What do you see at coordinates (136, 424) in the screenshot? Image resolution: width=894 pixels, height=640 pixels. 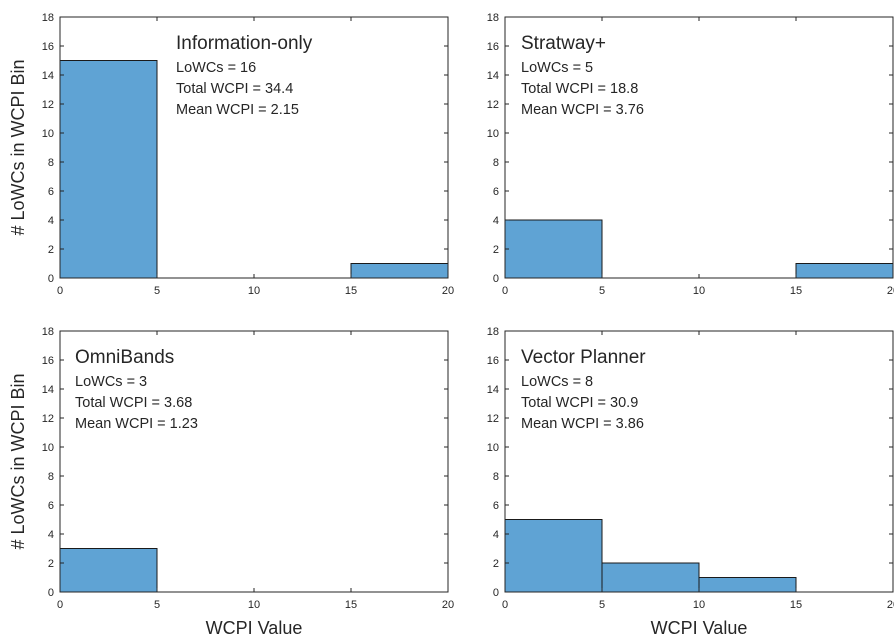 I see `annotation-omnibands-2: Mean WCPI = 1.23` at bounding box center [136, 424].